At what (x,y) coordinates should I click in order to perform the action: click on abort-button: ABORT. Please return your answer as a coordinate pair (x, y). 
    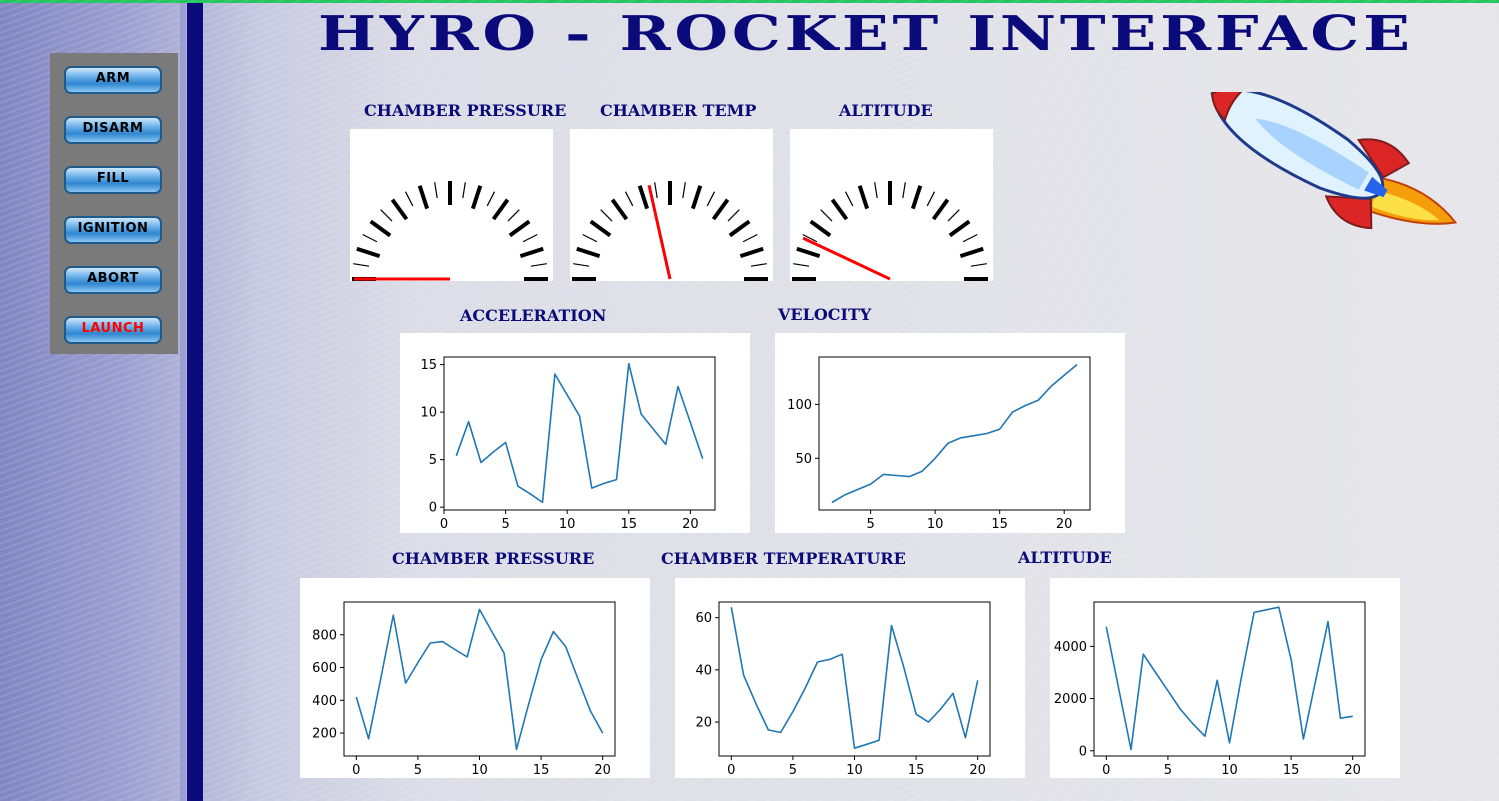
    Looking at the image, I should click on (113, 280).